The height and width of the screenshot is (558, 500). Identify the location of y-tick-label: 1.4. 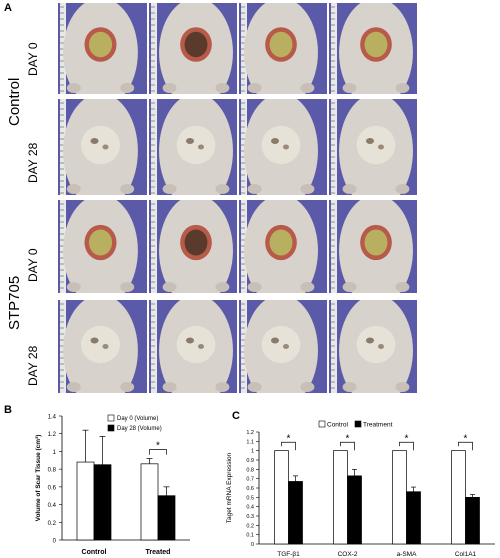
(52, 418).